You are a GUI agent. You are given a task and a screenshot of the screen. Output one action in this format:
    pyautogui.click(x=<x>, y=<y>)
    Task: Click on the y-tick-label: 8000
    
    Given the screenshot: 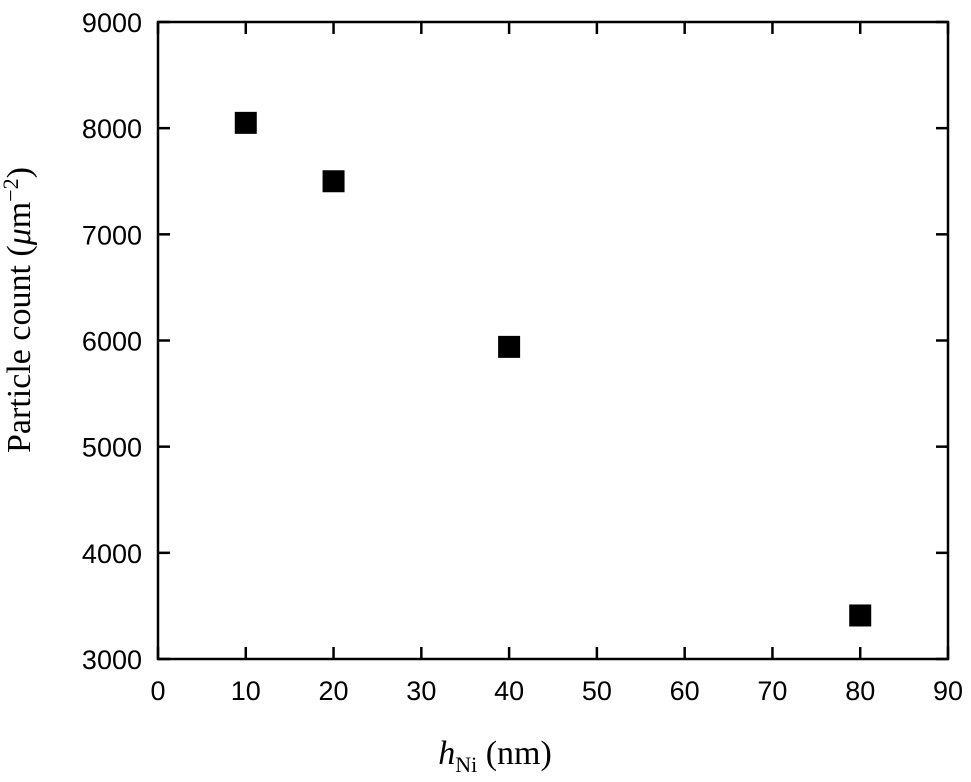 What is the action you would take?
    pyautogui.click(x=112, y=129)
    